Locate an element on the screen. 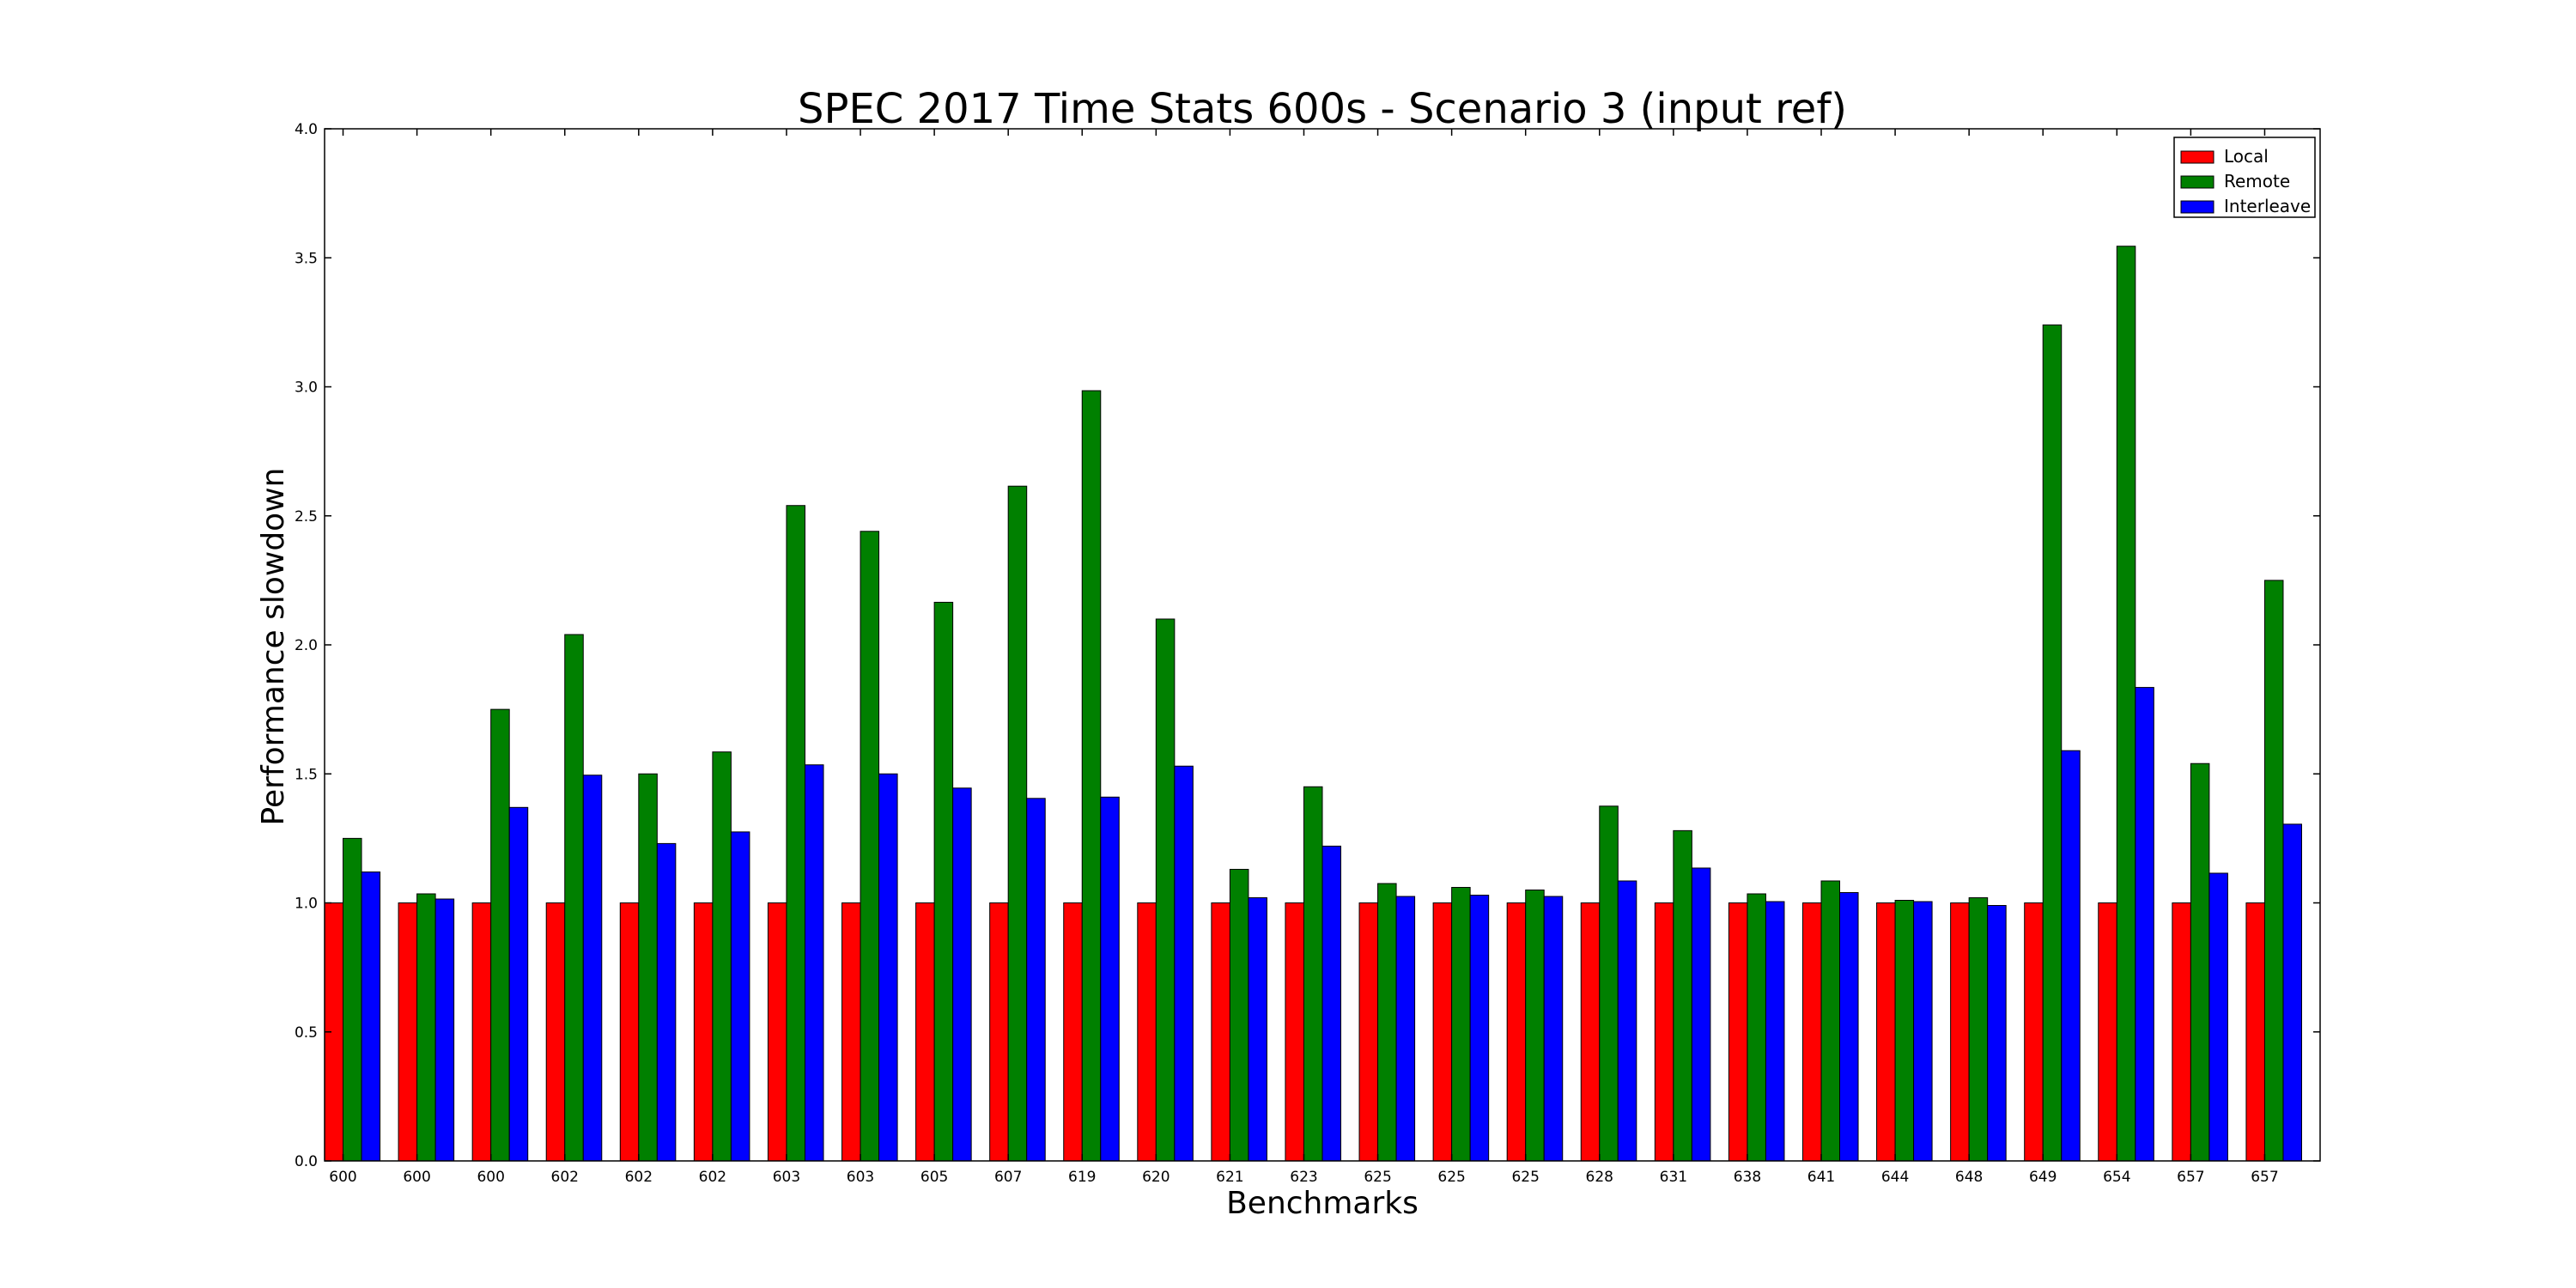 The width and height of the screenshot is (2576, 1288). x-tick-label-6: 603 is located at coordinates (786, 1177).